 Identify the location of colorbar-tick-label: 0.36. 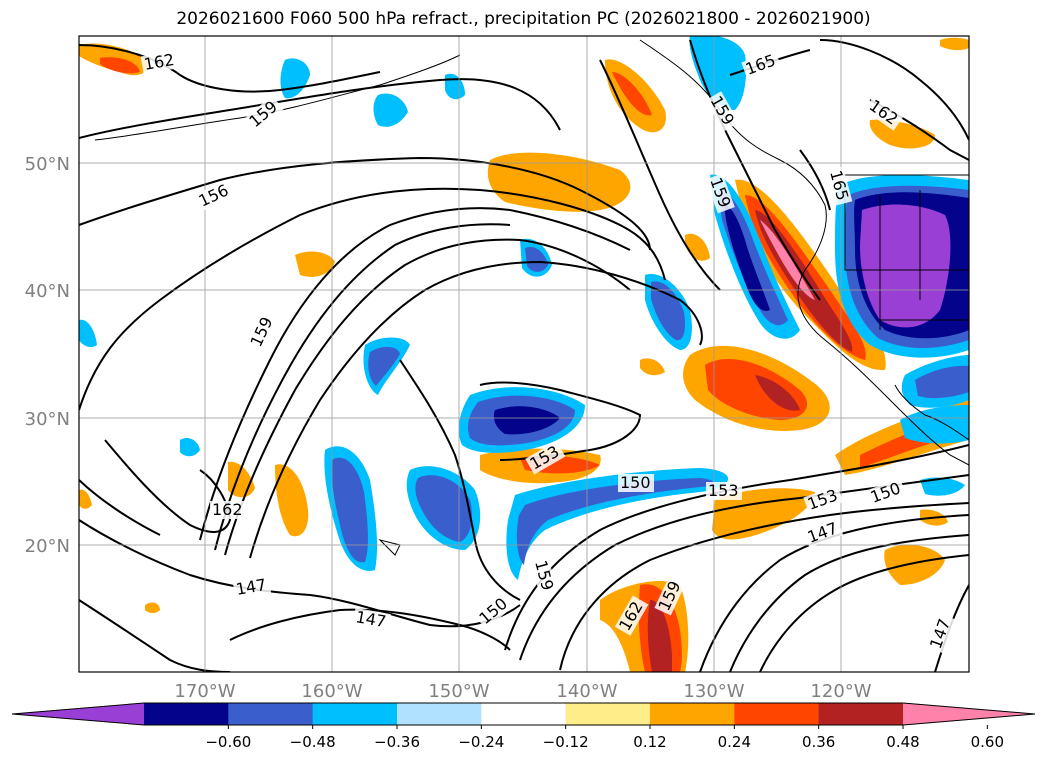
(818, 742).